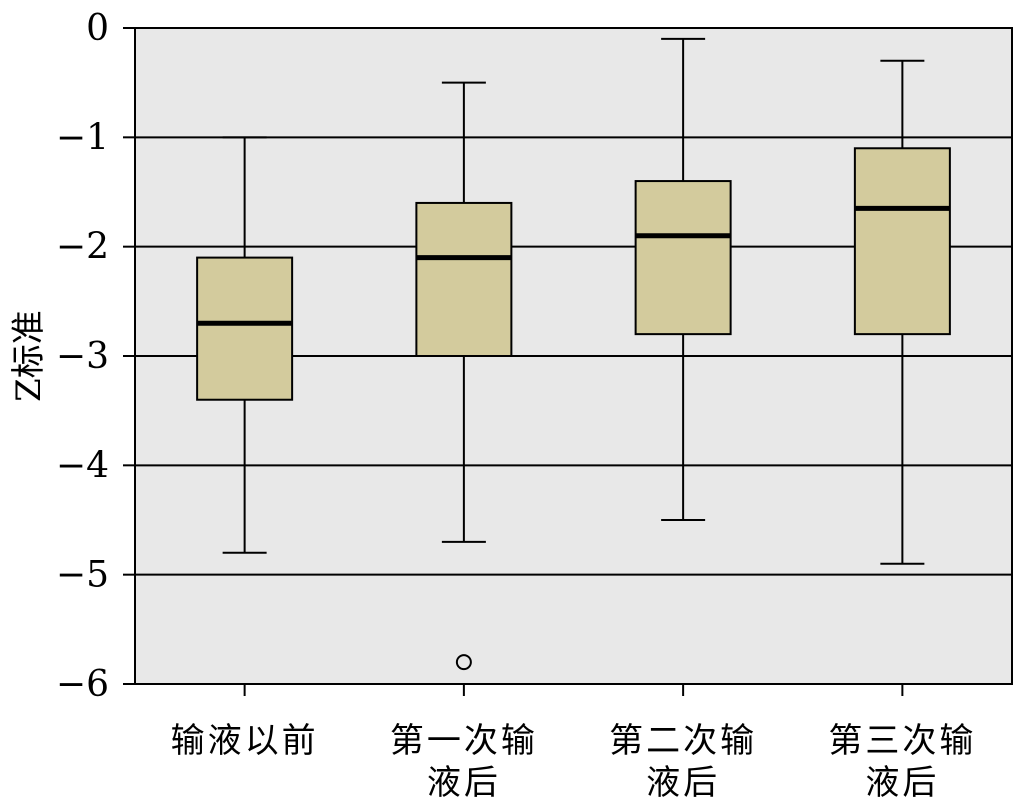  What do you see at coordinates (464, 741) in the screenshot?
I see `x-category-label-line: 第一次输` at bounding box center [464, 741].